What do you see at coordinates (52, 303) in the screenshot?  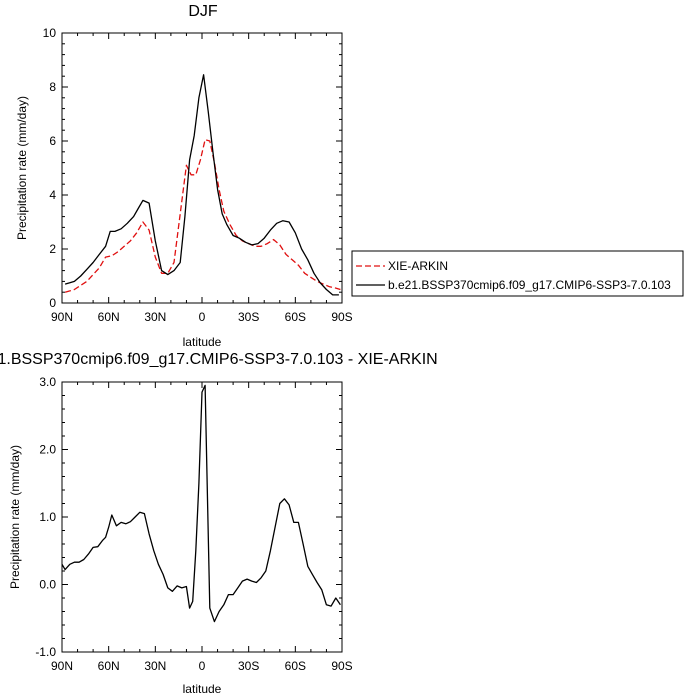 I see `y-tick-label: 0` at bounding box center [52, 303].